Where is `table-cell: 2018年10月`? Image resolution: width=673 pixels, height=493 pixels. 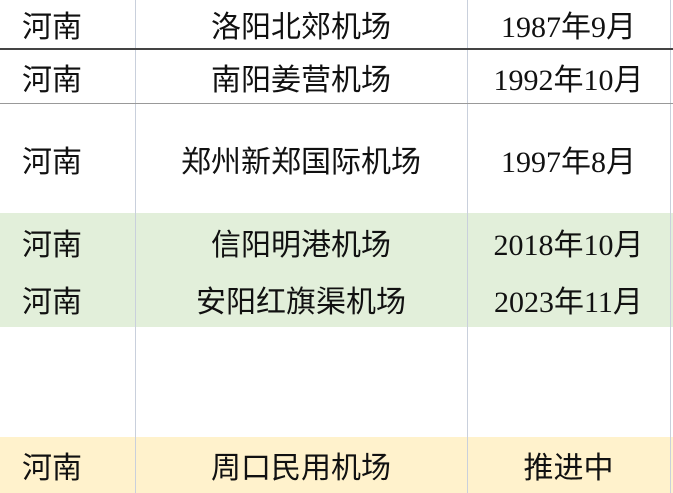 table-cell: 2018年10月 is located at coordinates (568, 245).